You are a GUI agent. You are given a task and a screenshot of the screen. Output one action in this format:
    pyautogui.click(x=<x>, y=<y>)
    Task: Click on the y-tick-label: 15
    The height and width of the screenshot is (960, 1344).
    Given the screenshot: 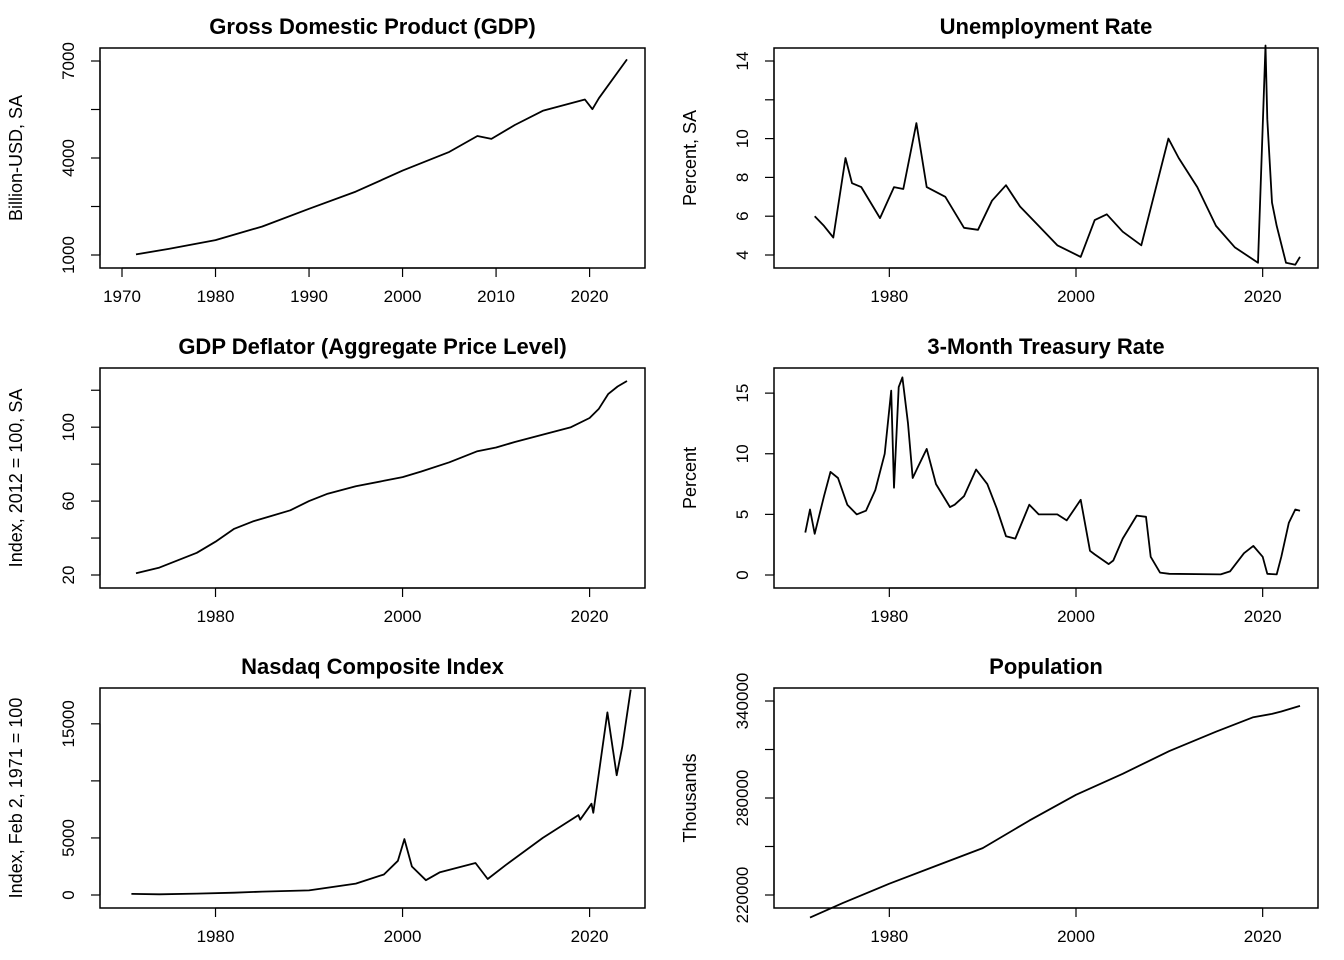 What is the action you would take?
    pyautogui.click(x=742, y=393)
    